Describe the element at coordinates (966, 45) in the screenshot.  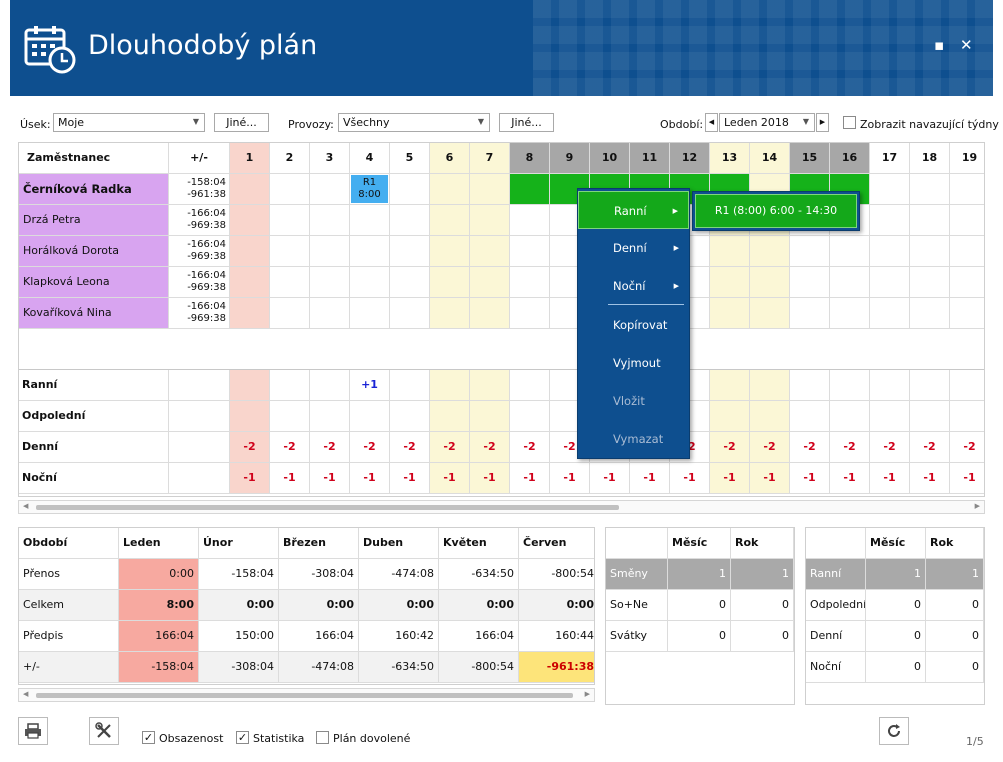
I see `close-button: ✕` at that location.